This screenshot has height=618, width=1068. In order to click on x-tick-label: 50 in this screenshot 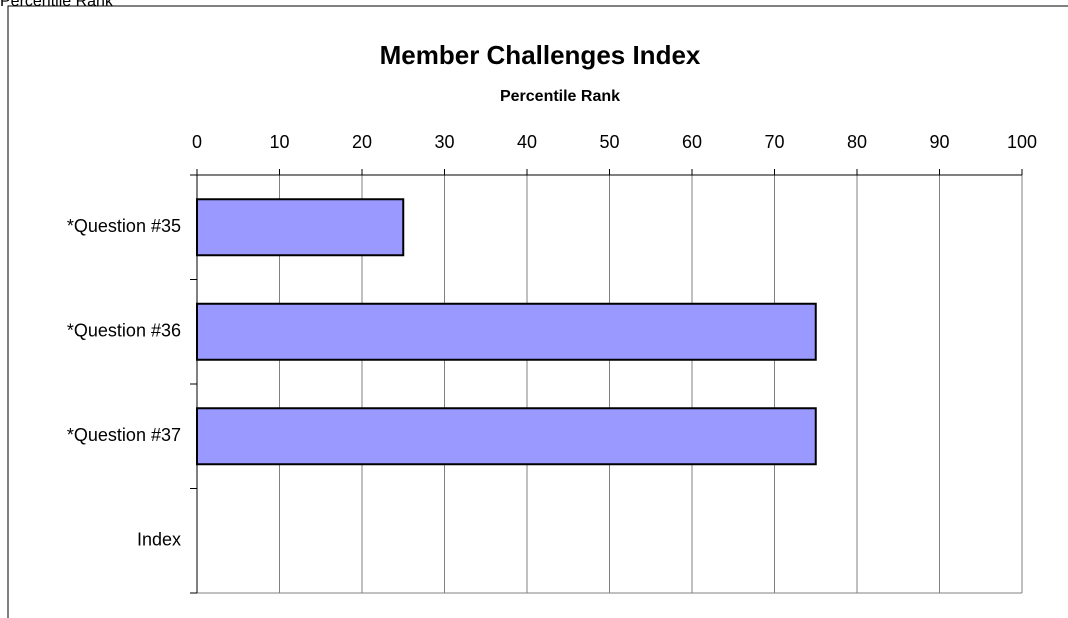, I will do `click(609, 142)`.